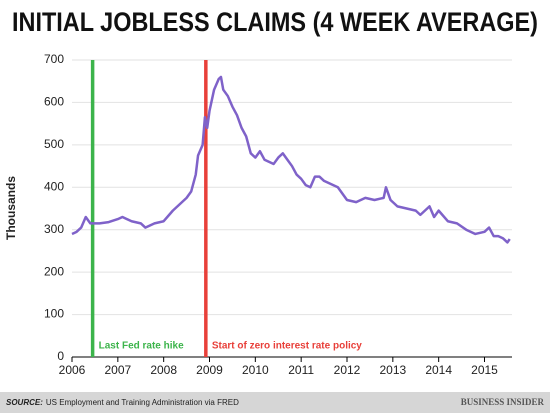  What do you see at coordinates (54, 59) in the screenshot?
I see `y-tick-label: 700` at bounding box center [54, 59].